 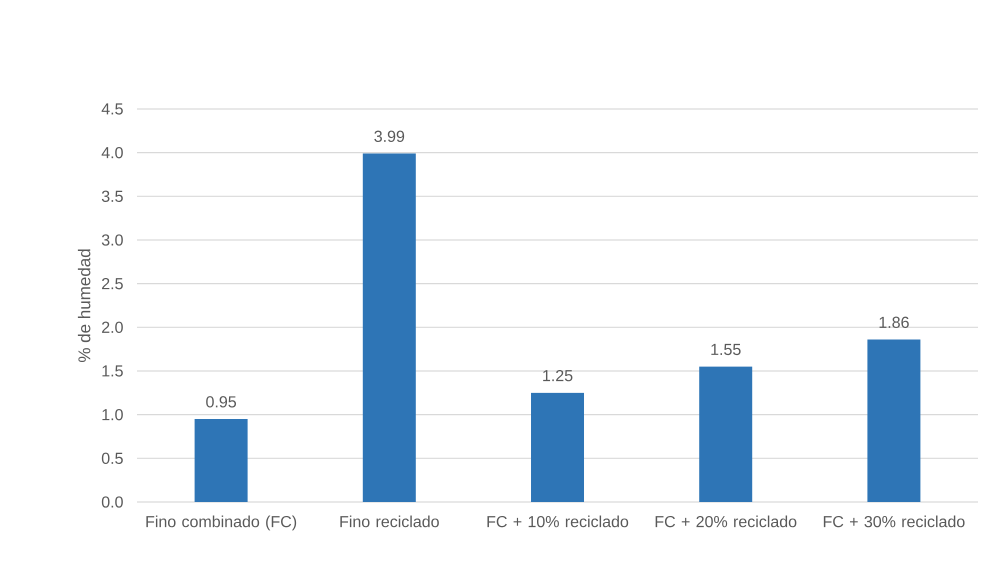 What do you see at coordinates (112, 327) in the screenshot?
I see `y-tick-label: 2.0` at bounding box center [112, 327].